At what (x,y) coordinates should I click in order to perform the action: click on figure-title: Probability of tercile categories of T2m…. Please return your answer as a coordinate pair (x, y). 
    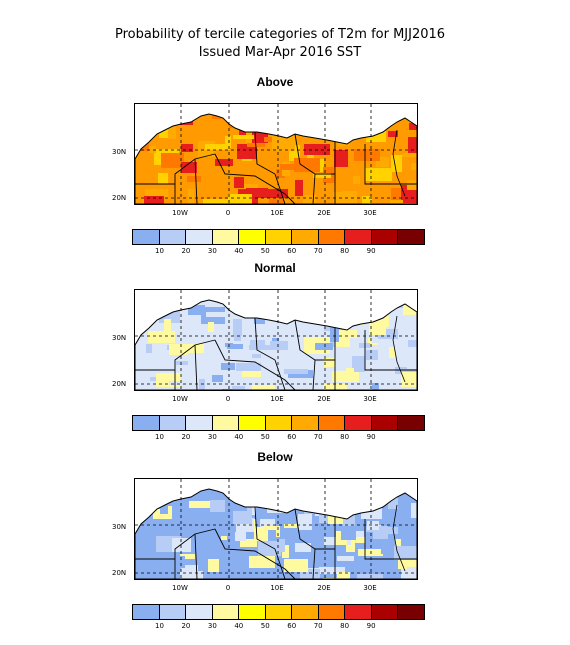
    Looking at the image, I should click on (280, 34).